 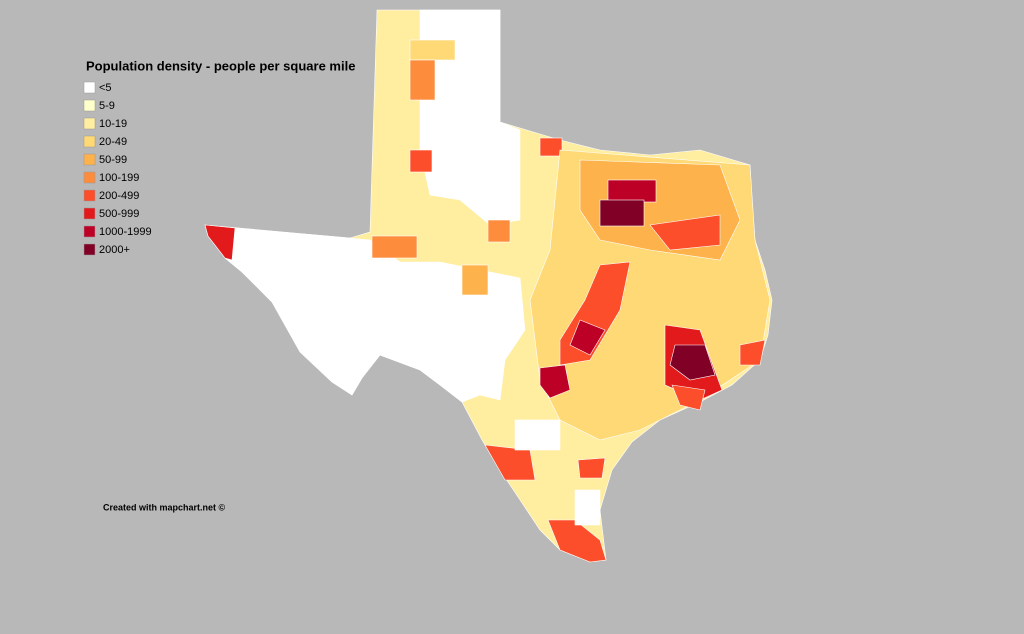 I want to click on legend-label: 1000-1999, so click(x=125, y=232).